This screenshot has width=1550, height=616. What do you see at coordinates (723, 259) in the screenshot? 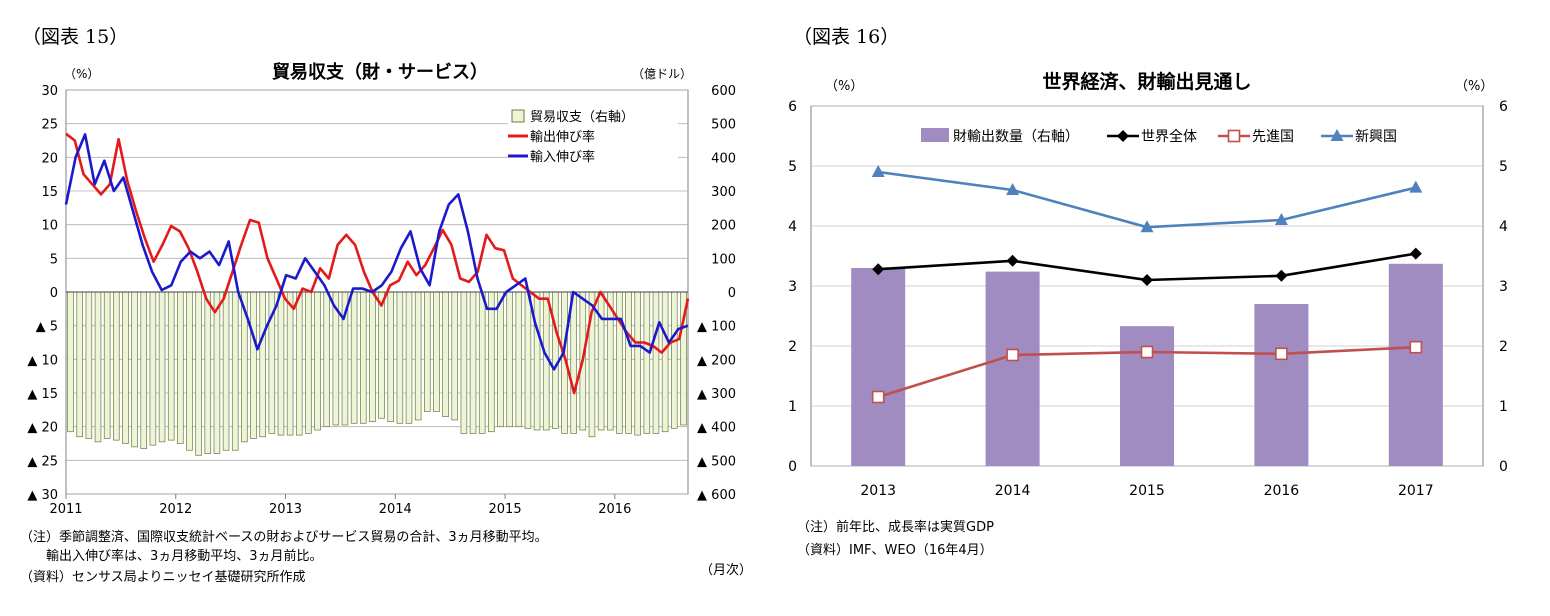
I see `right-tick-label: 100` at bounding box center [723, 259].